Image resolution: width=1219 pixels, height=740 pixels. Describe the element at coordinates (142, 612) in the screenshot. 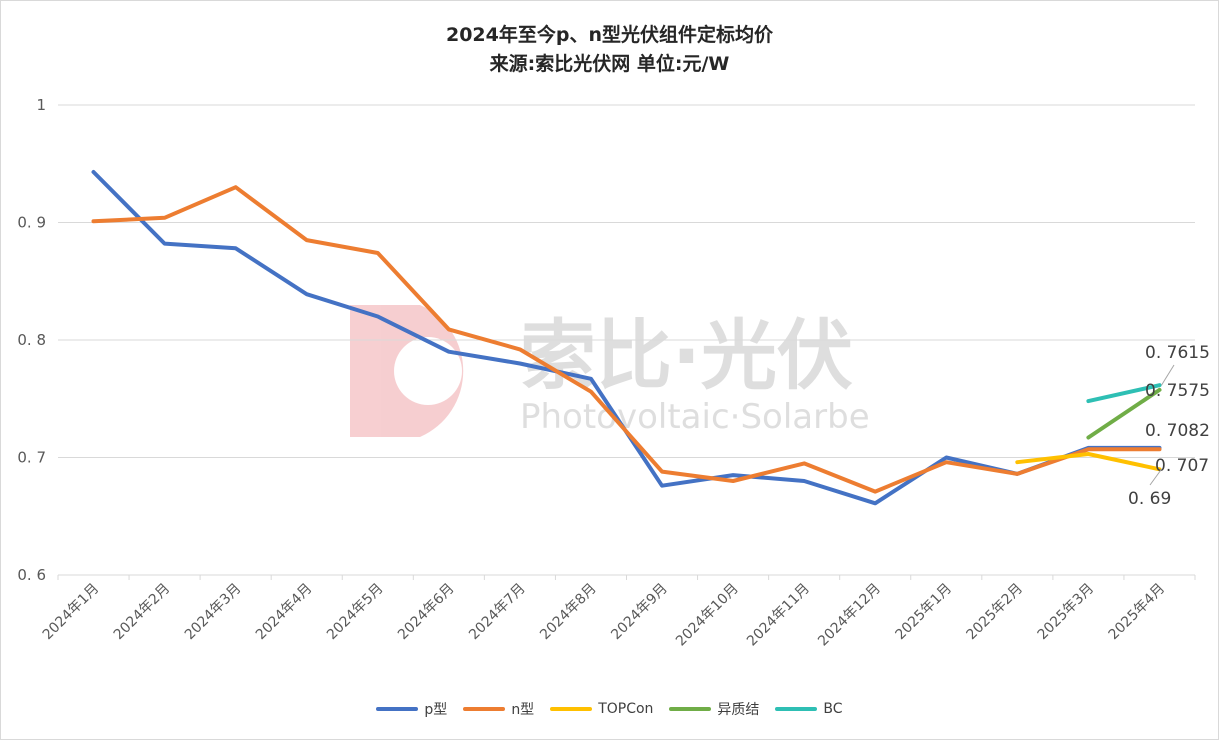

I see `x-tick-label: 2024年2月` at that location.